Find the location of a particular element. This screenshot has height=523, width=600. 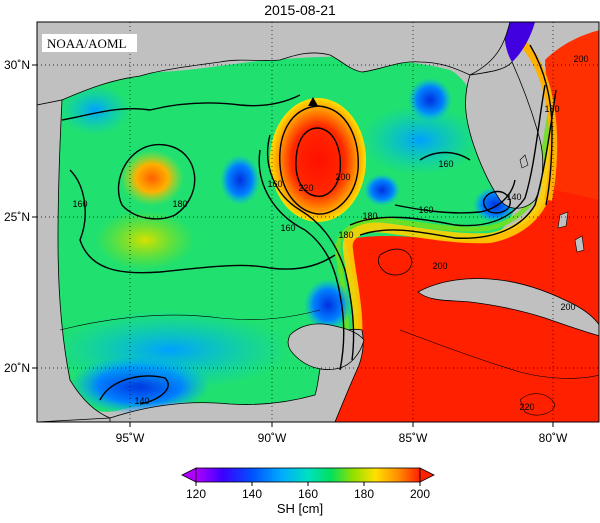

colorbar-tick-label: 120 is located at coordinates (196, 494).